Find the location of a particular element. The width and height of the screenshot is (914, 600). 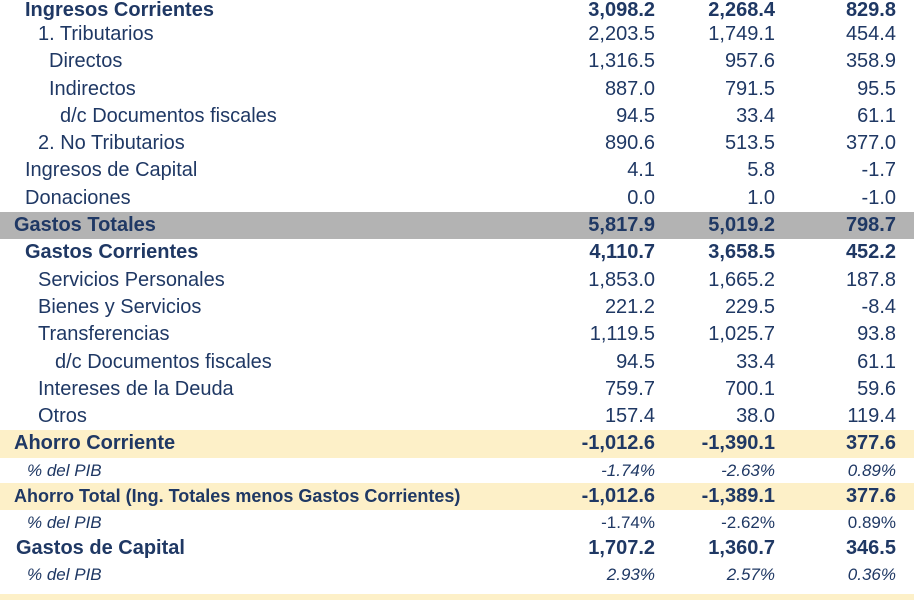

row-value-1: 1,119.5 is located at coordinates (622, 334).